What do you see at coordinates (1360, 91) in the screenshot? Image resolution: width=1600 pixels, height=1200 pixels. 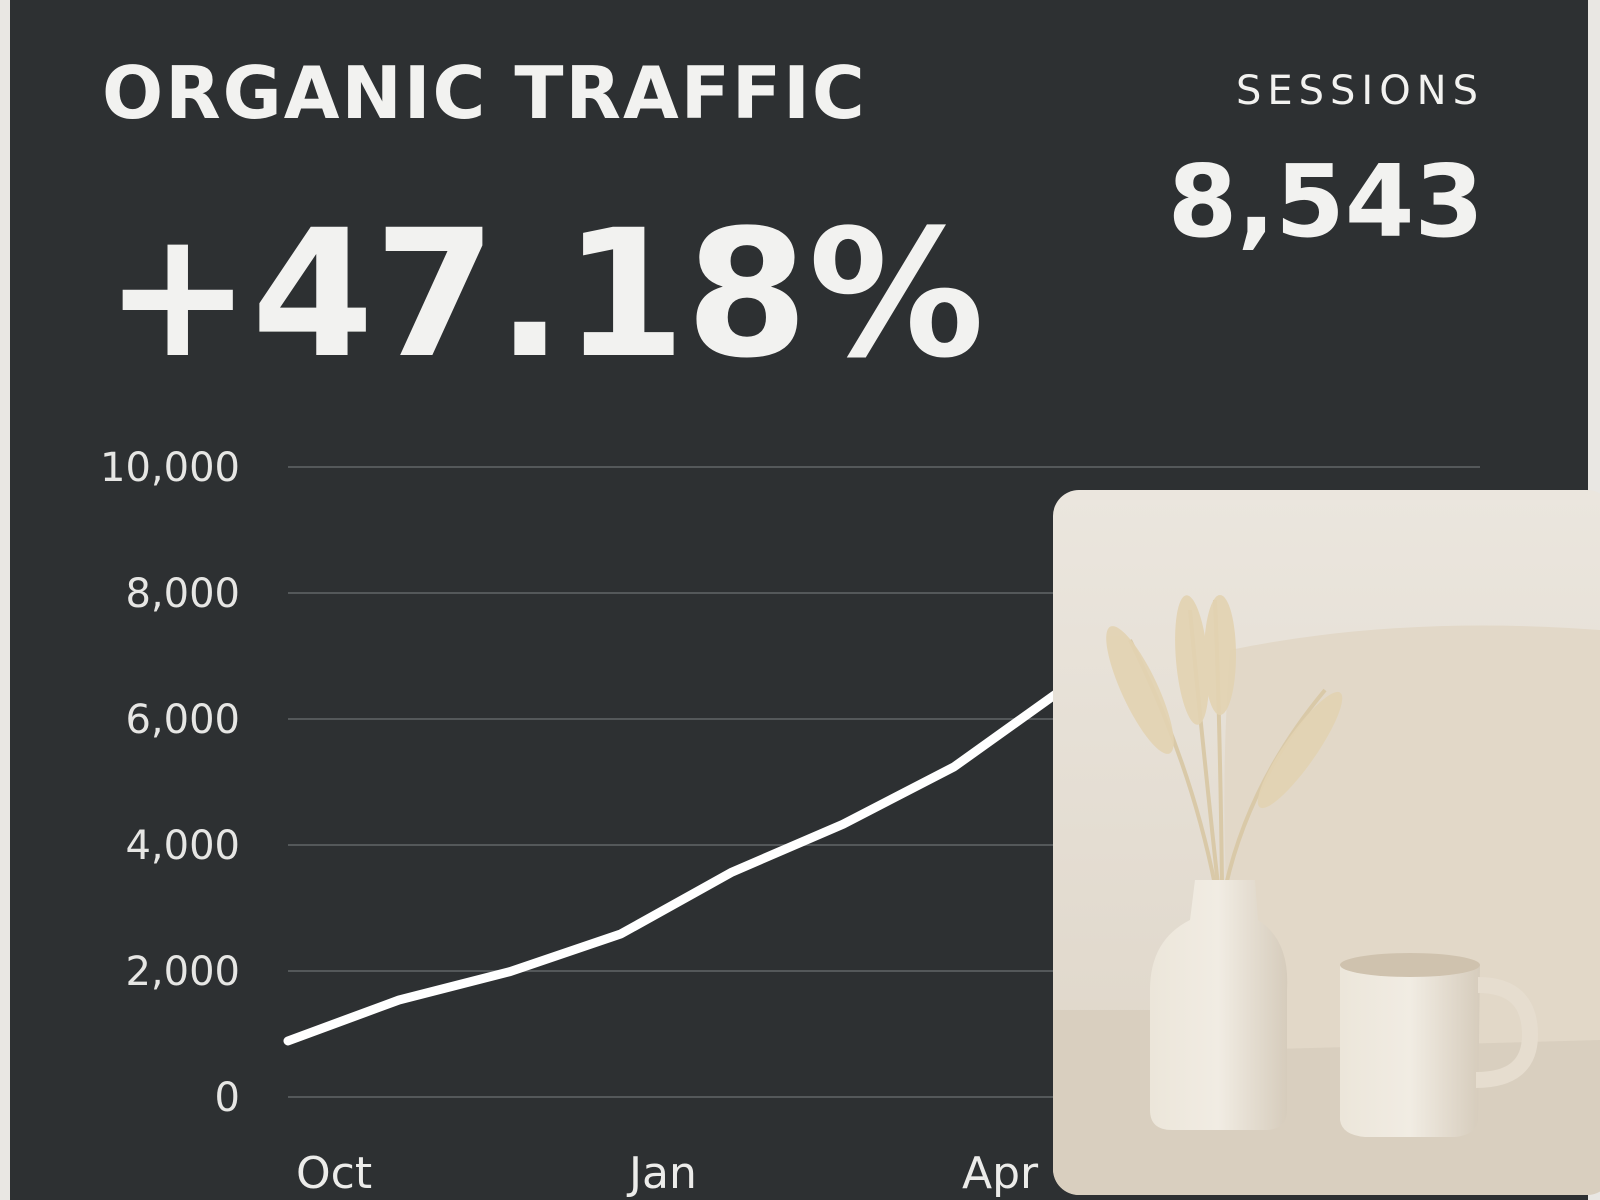 I see `sessions-label: SESSIONS` at bounding box center [1360, 91].